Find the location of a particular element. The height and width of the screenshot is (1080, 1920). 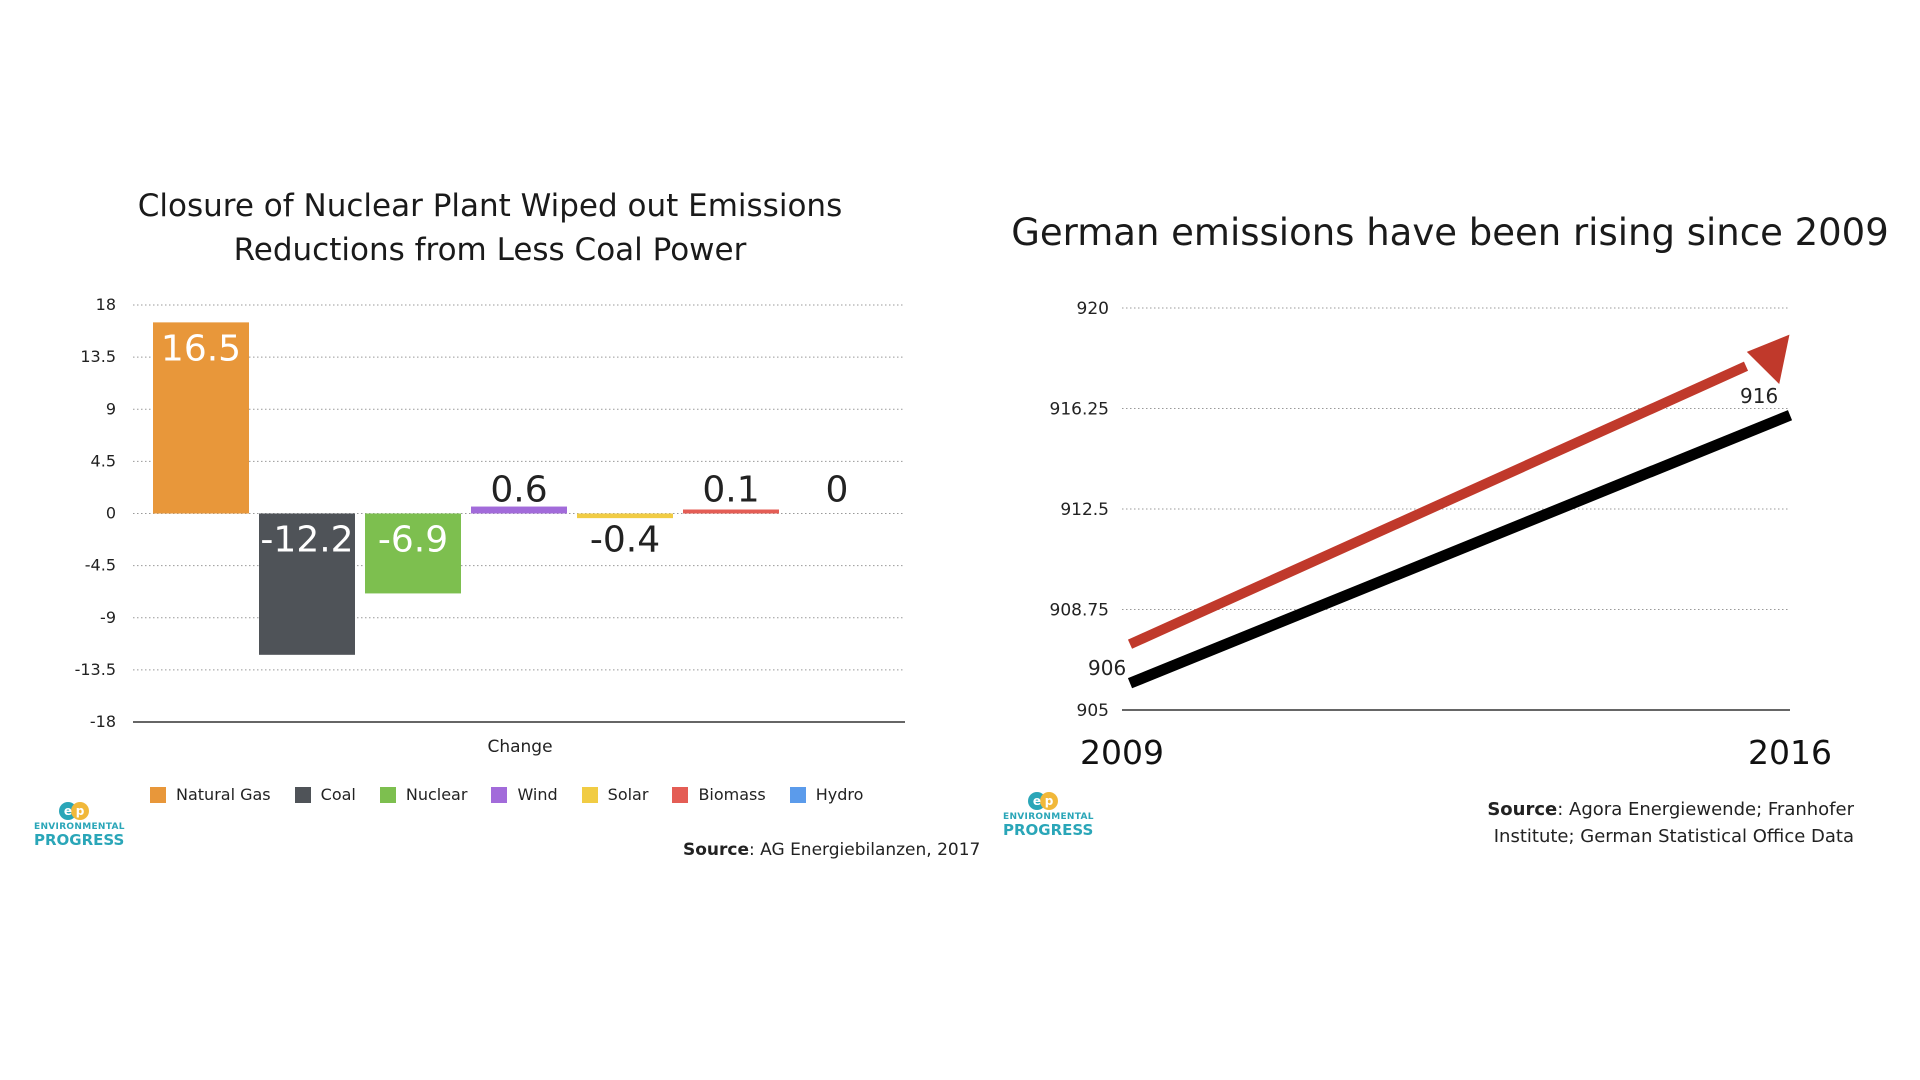

x-tick-label: 2009 is located at coordinates (1122, 752).